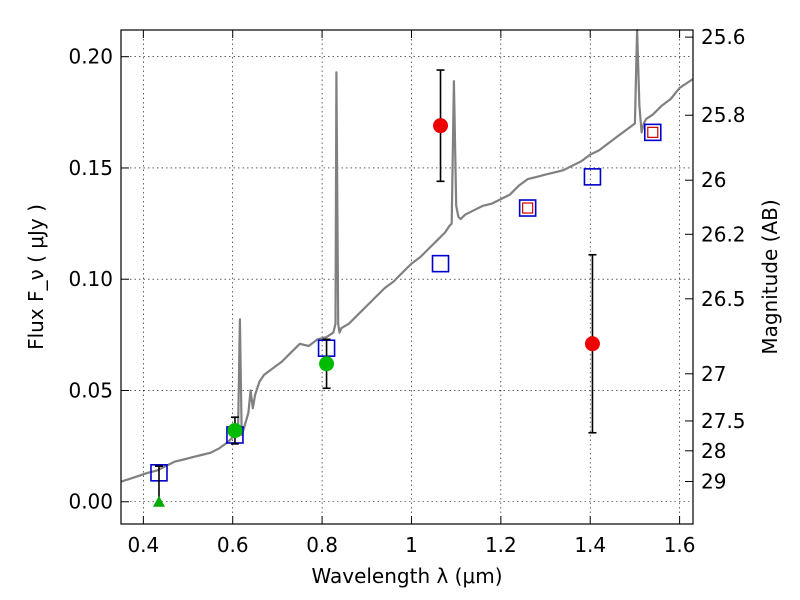 This screenshot has width=800, height=600. I want to click on y-tick-label: 0.15, so click(90, 168).